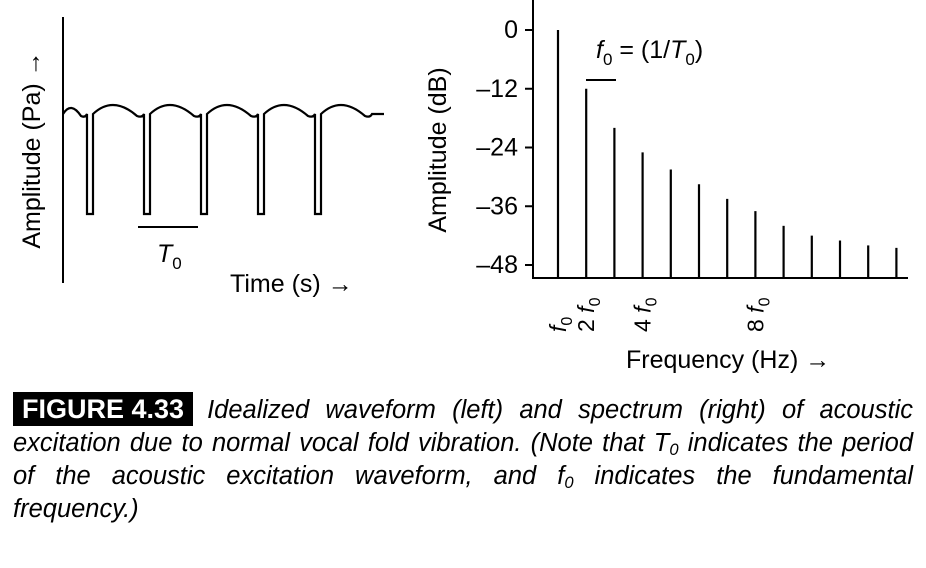 Image resolution: width=926 pixels, height=568 pixels. I want to click on waveform-y-label: Amplitude (Pa) →, so click(32, 149).